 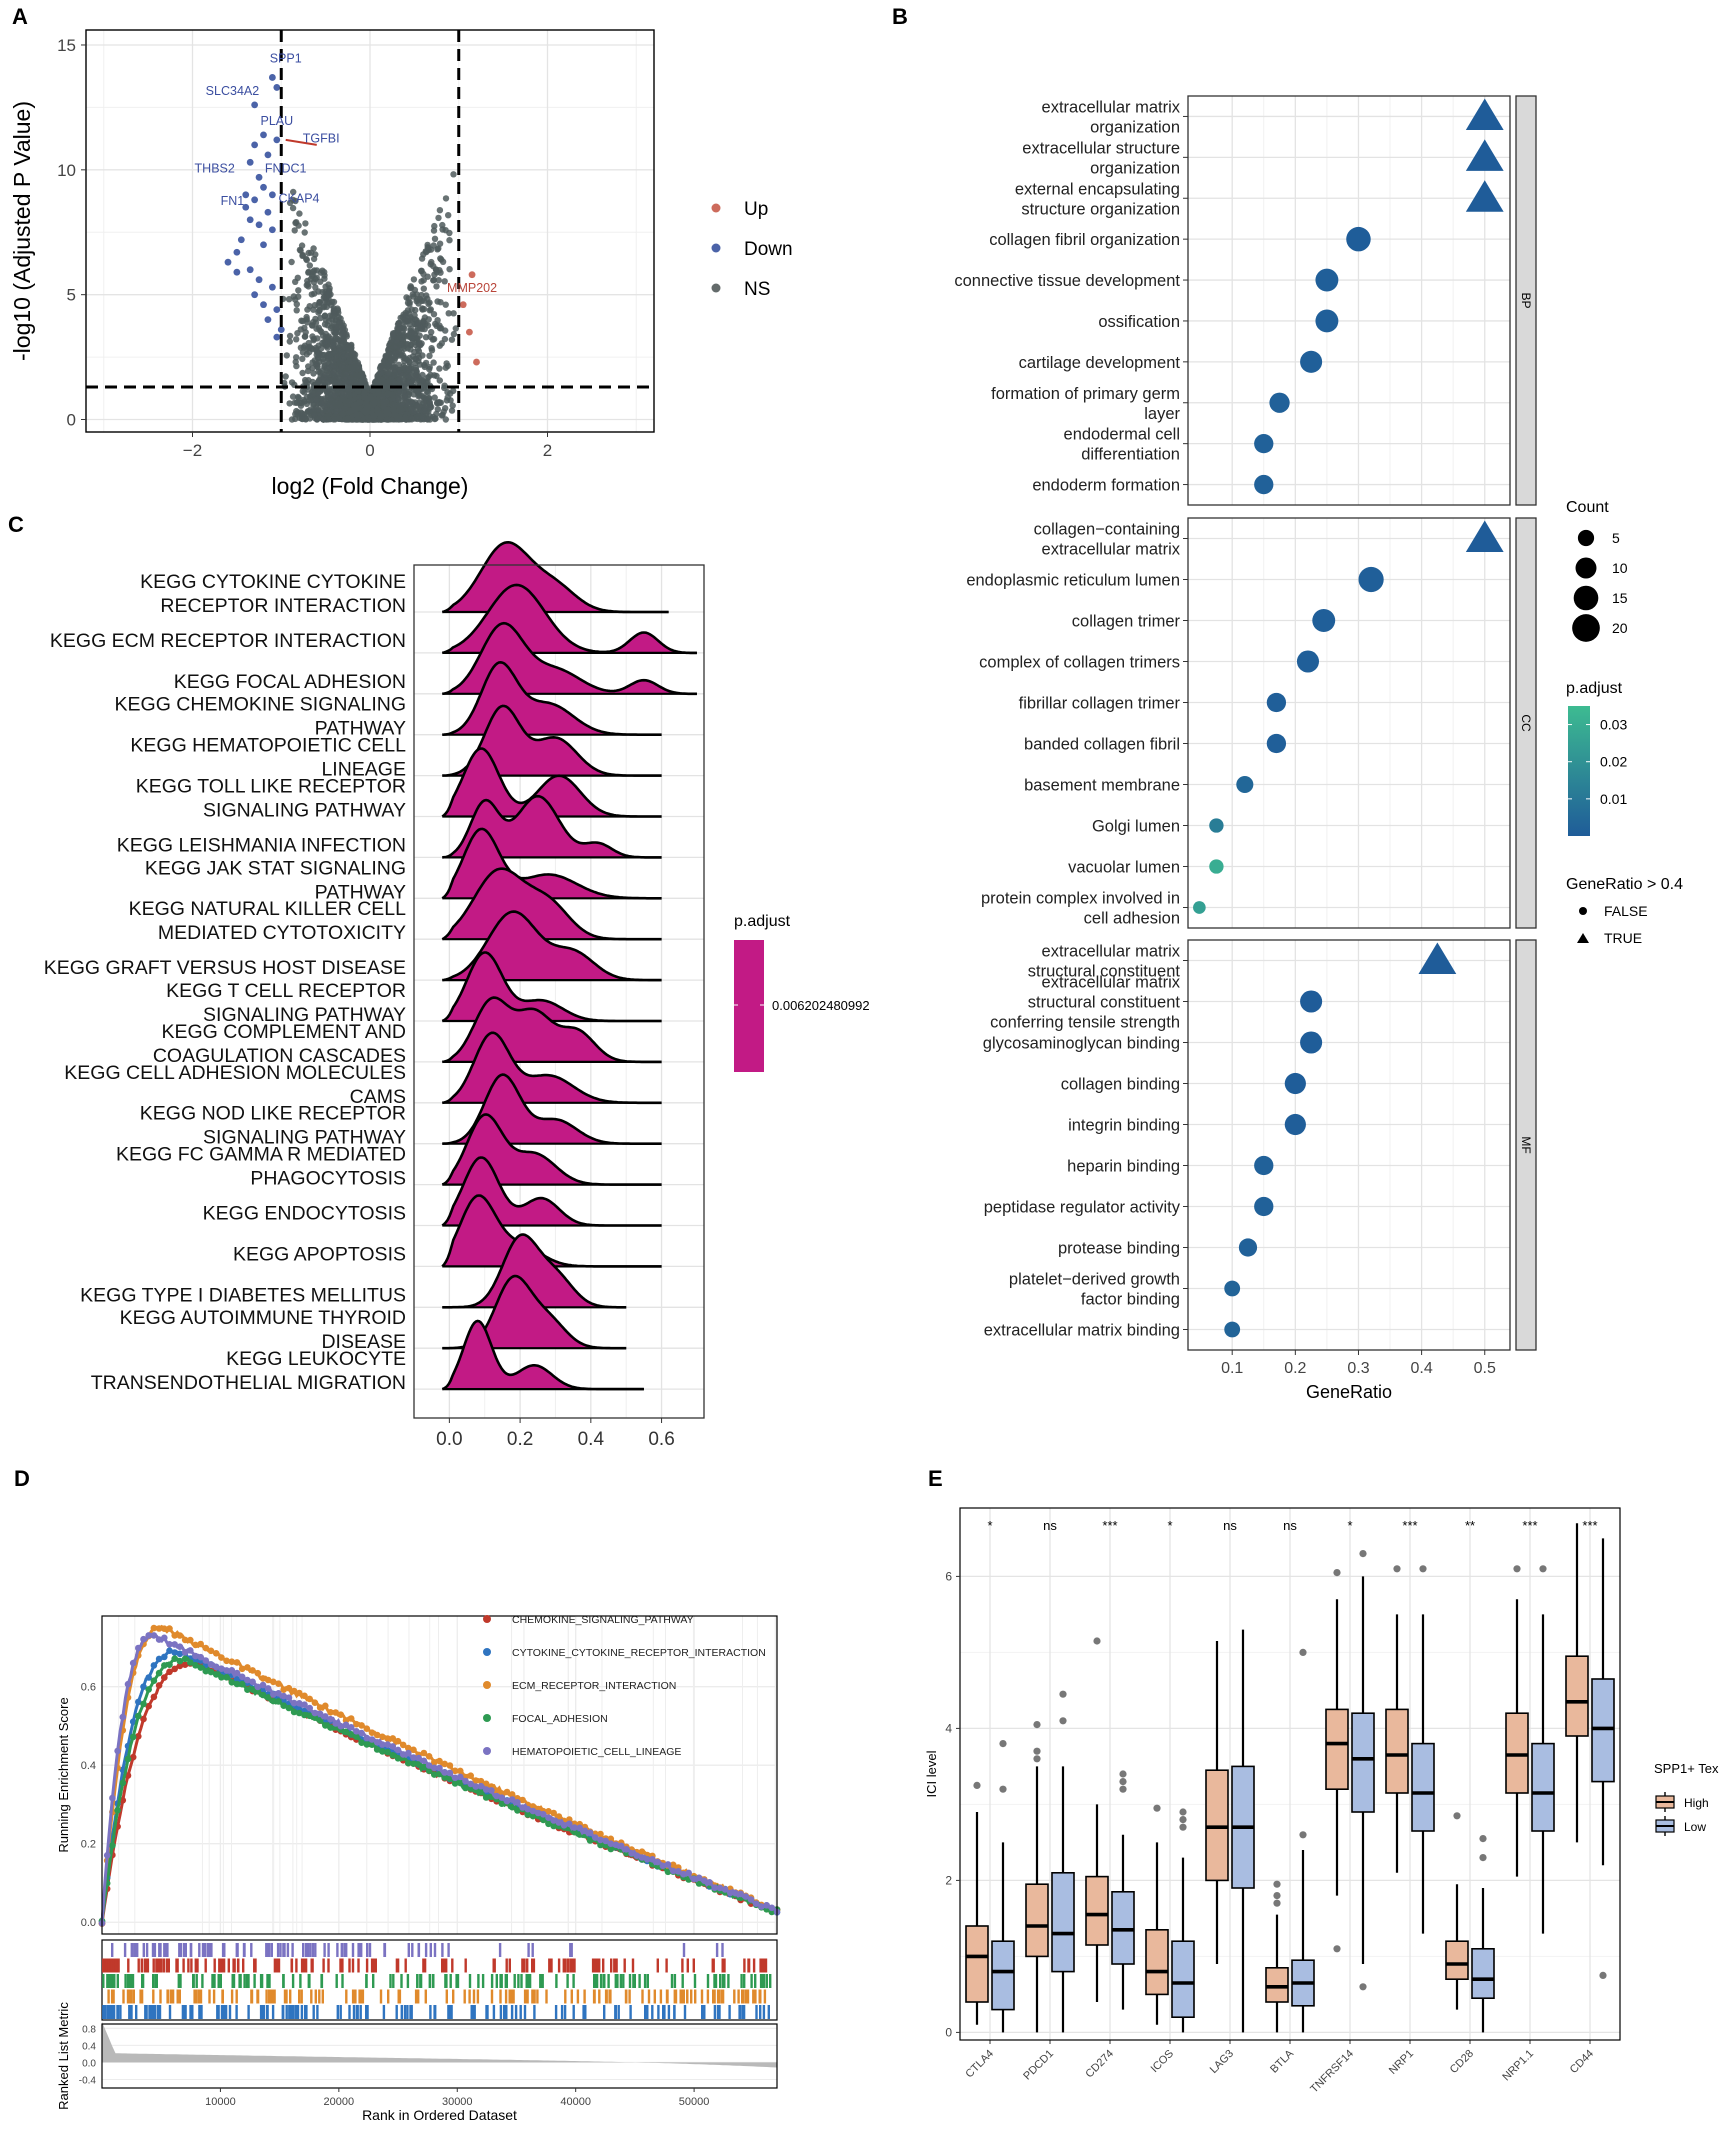 What do you see at coordinates (1624, 884) in the screenshot?
I see `shape-legend-title: GeneRatio > 0.4` at bounding box center [1624, 884].